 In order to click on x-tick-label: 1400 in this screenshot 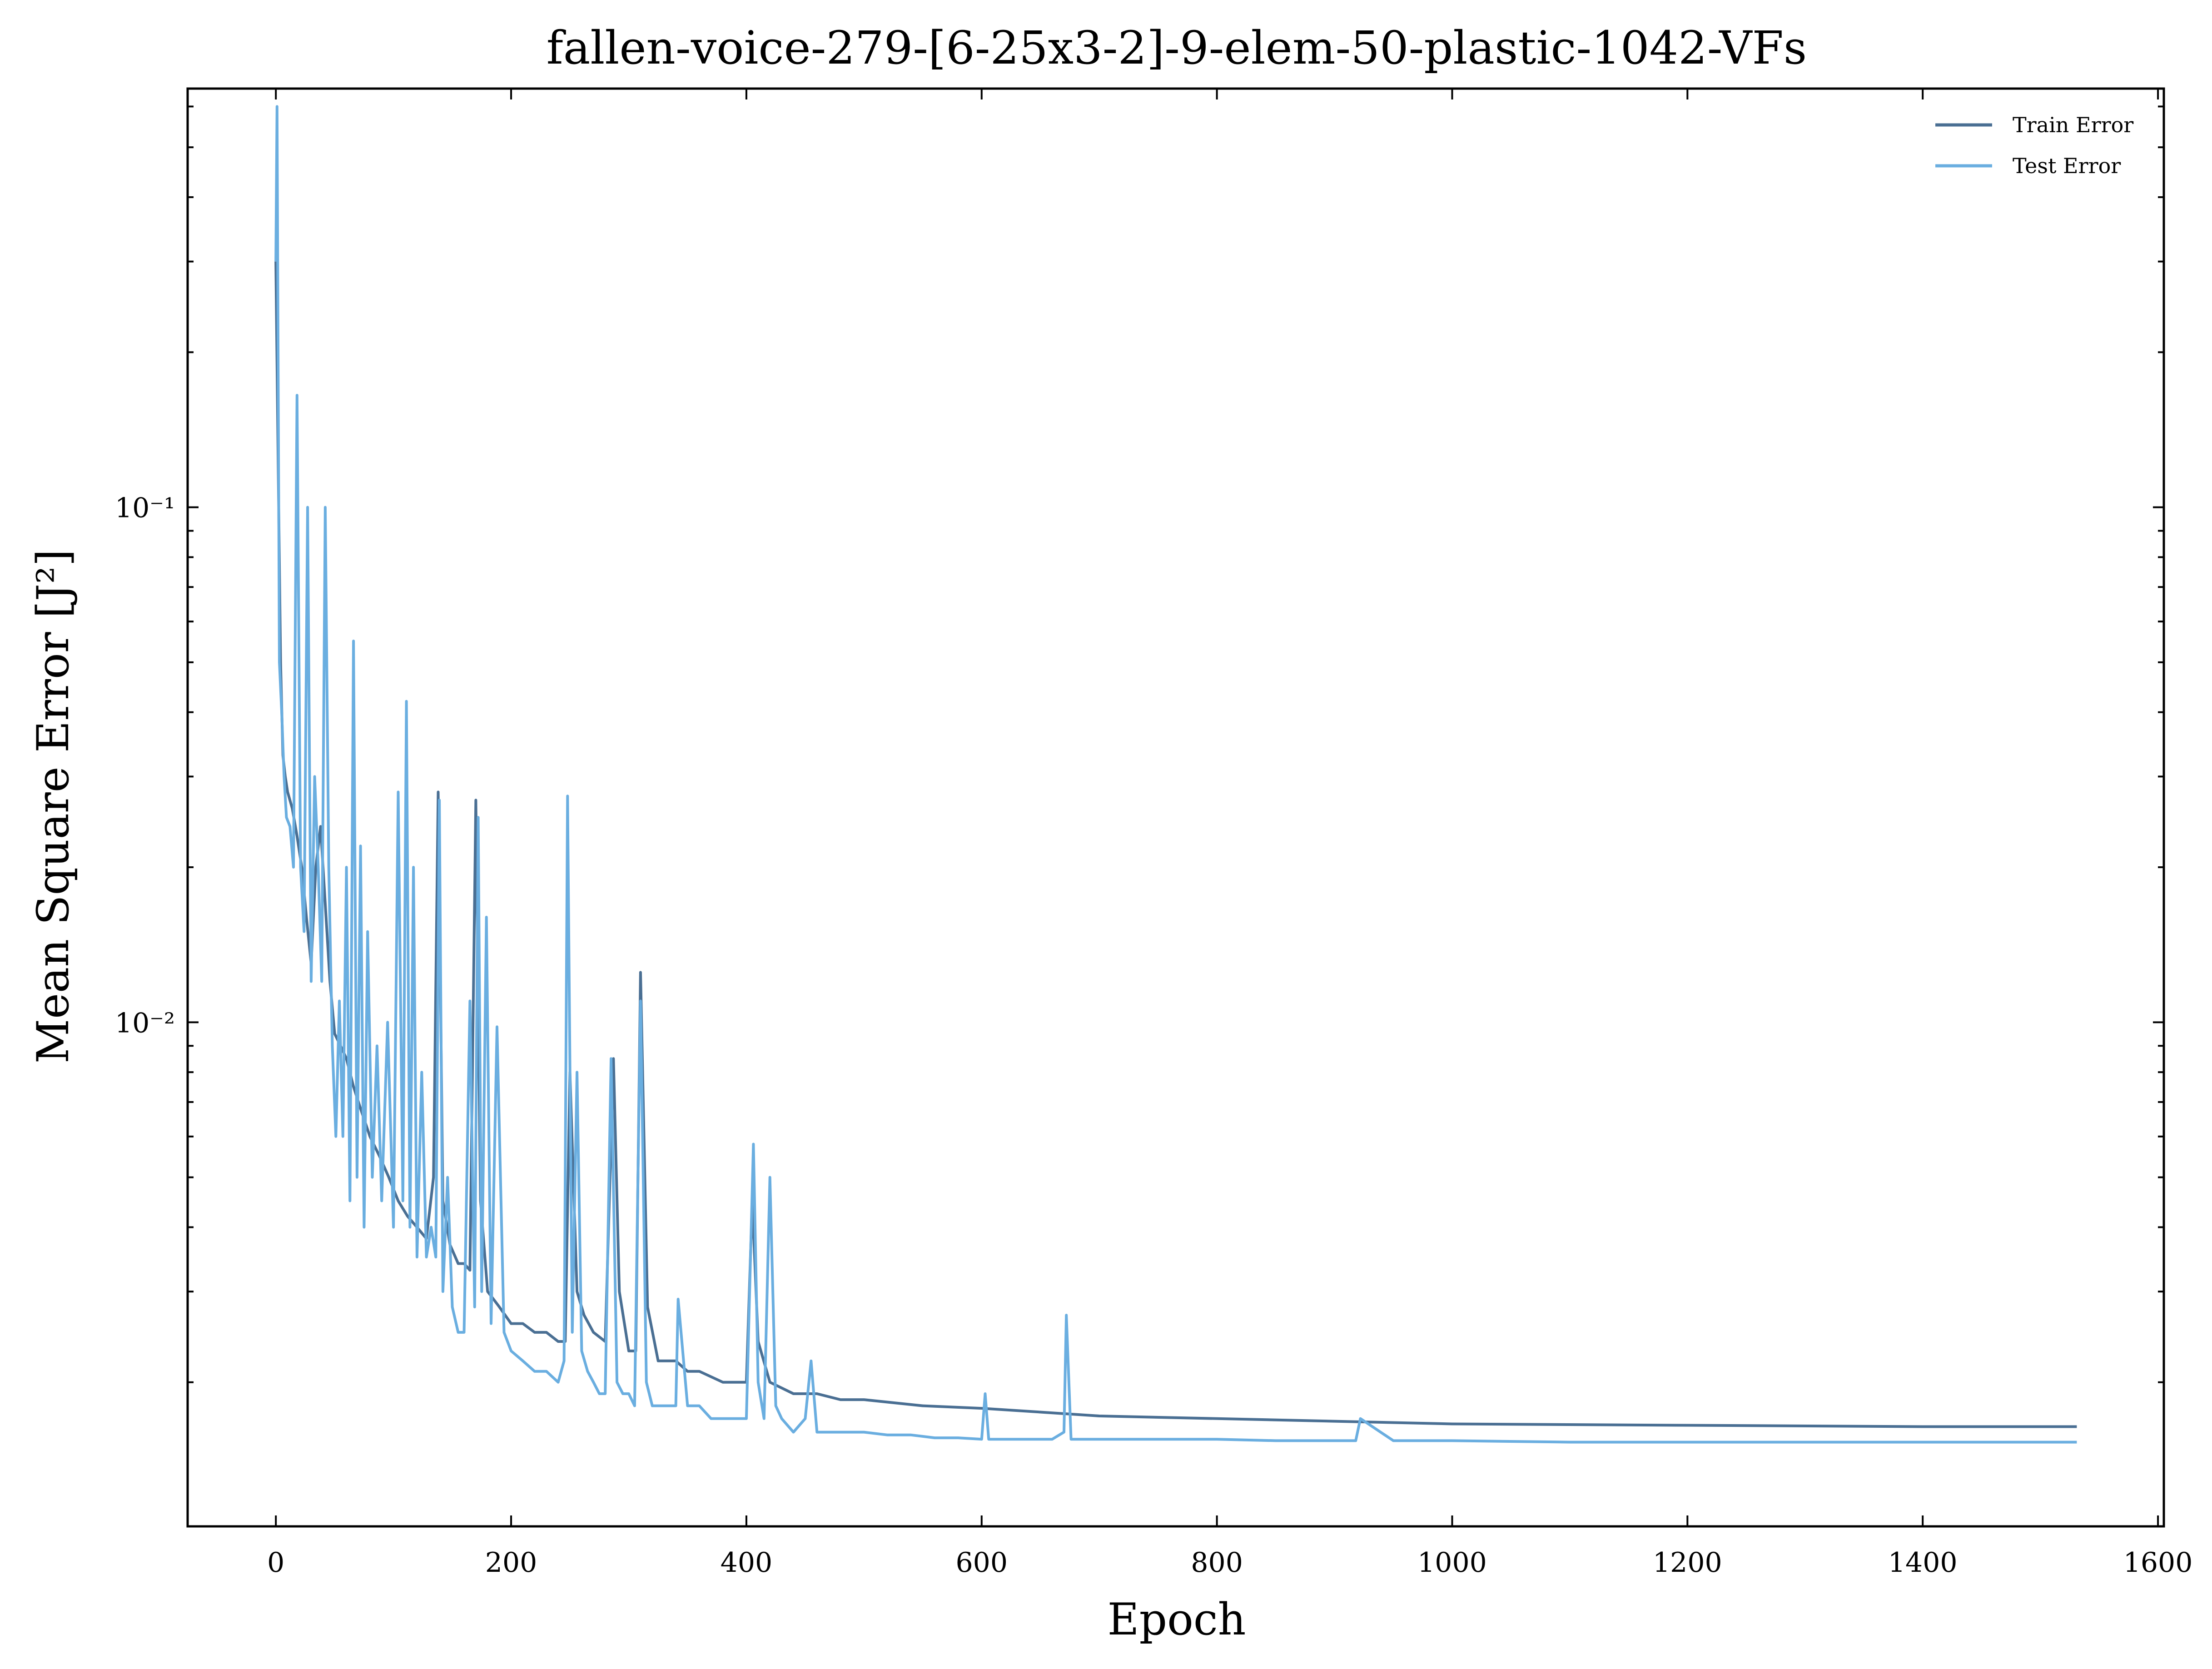, I will do `click(1923, 1563)`.